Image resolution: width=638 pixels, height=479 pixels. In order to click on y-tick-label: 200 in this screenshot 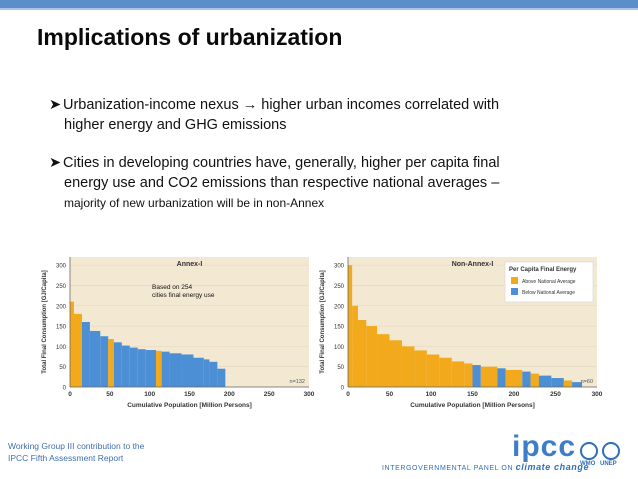, I will do `click(339, 307)`.